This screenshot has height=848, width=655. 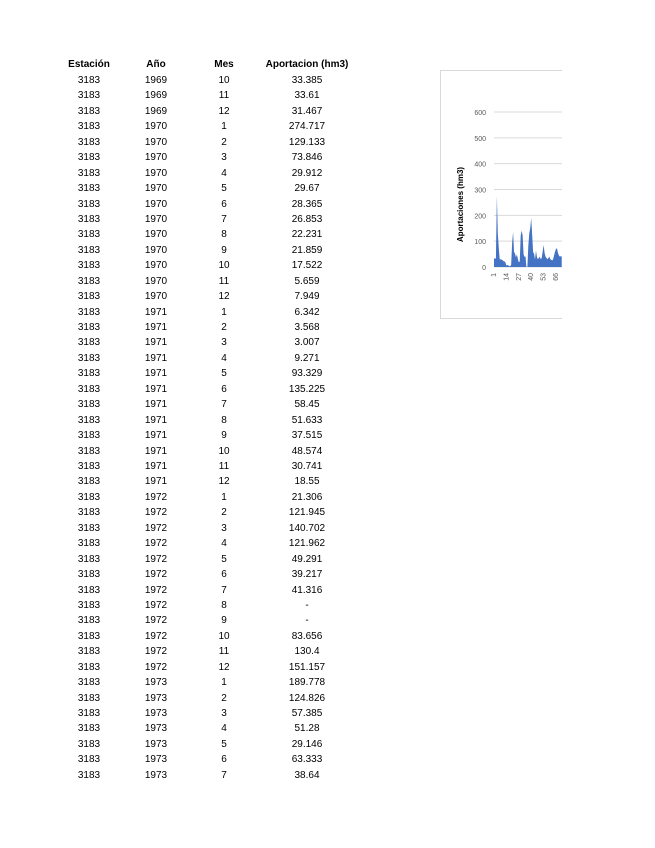 I want to click on y-tick-label: 600, so click(x=480, y=113).